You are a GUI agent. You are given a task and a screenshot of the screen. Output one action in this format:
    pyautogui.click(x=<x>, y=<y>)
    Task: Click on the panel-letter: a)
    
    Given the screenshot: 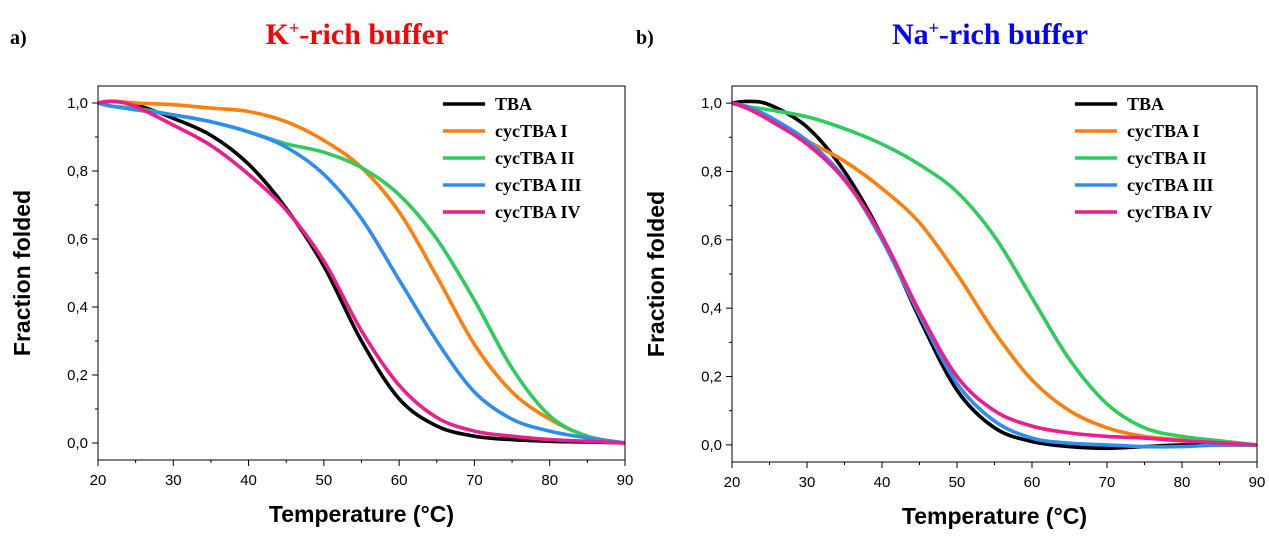 What is the action you would take?
    pyautogui.click(x=18, y=38)
    